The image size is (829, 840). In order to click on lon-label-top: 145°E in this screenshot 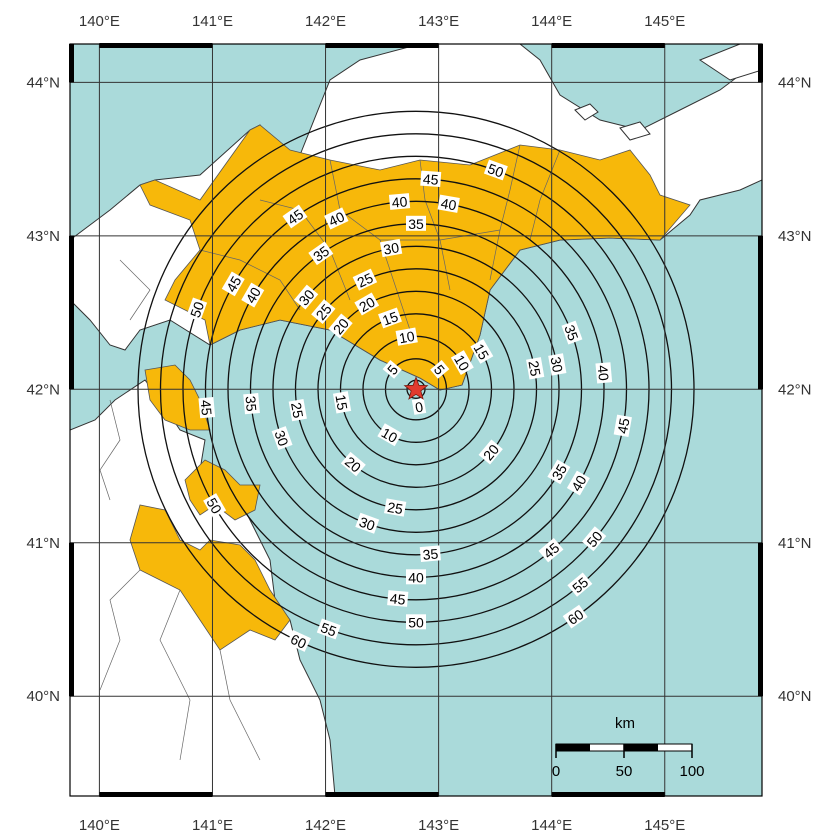, I will do `click(664, 21)`.